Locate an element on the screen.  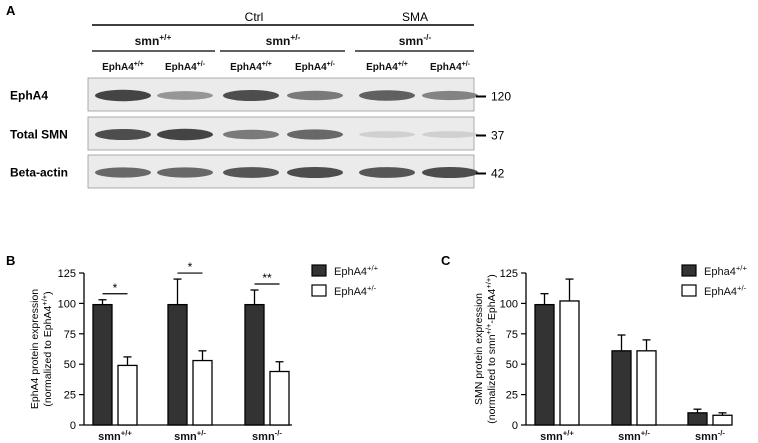
blot-row: EphA4 120 is located at coordinates (260, 94).